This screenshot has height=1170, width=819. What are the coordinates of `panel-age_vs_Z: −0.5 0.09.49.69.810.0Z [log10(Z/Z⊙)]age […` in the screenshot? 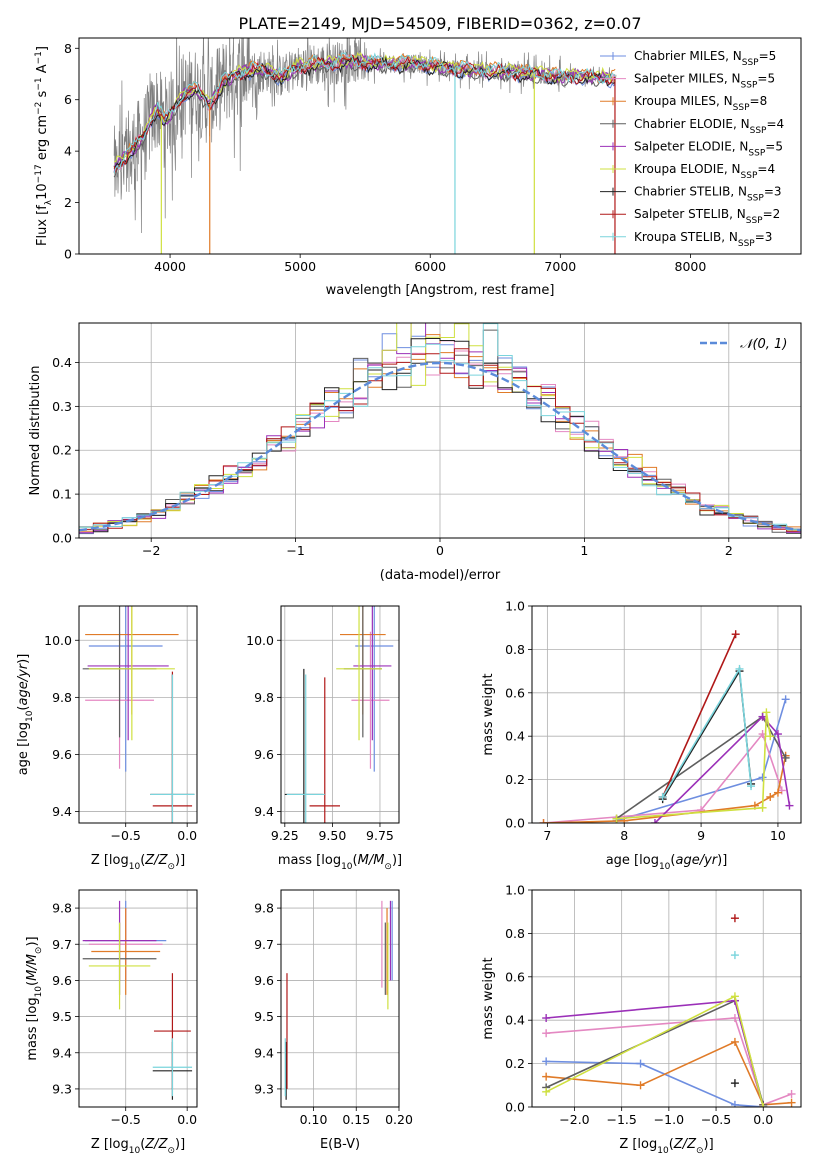 It's located at (107, 738).